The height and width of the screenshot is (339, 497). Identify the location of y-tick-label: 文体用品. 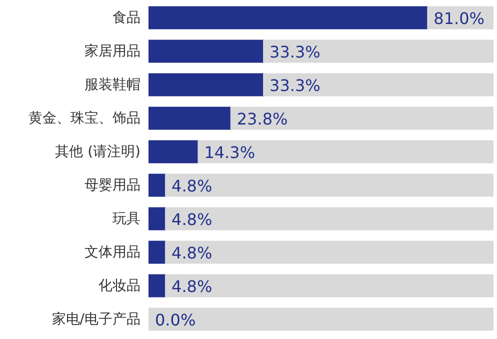
(112, 252).